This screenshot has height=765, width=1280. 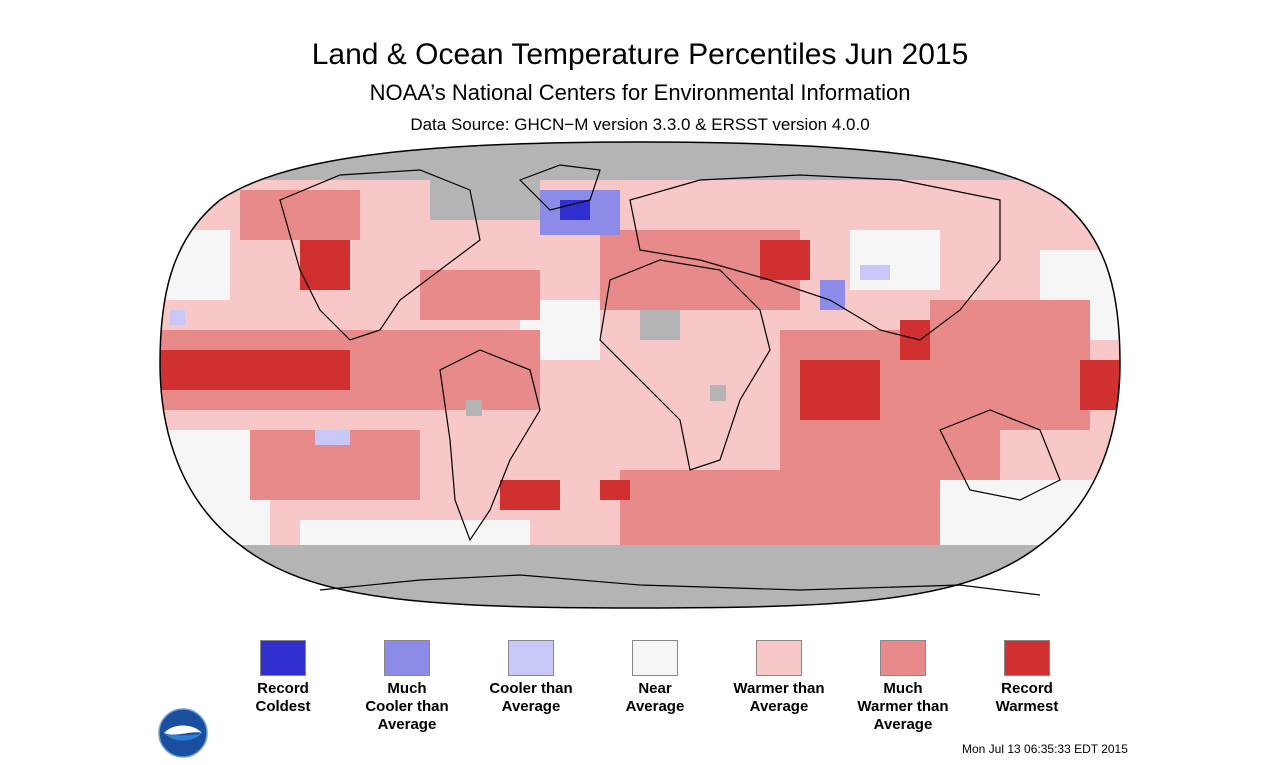 What do you see at coordinates (903, 706) in the screenshot?
I see `legend-label: Much Warmer than Average` at bounding box center [903, 706].